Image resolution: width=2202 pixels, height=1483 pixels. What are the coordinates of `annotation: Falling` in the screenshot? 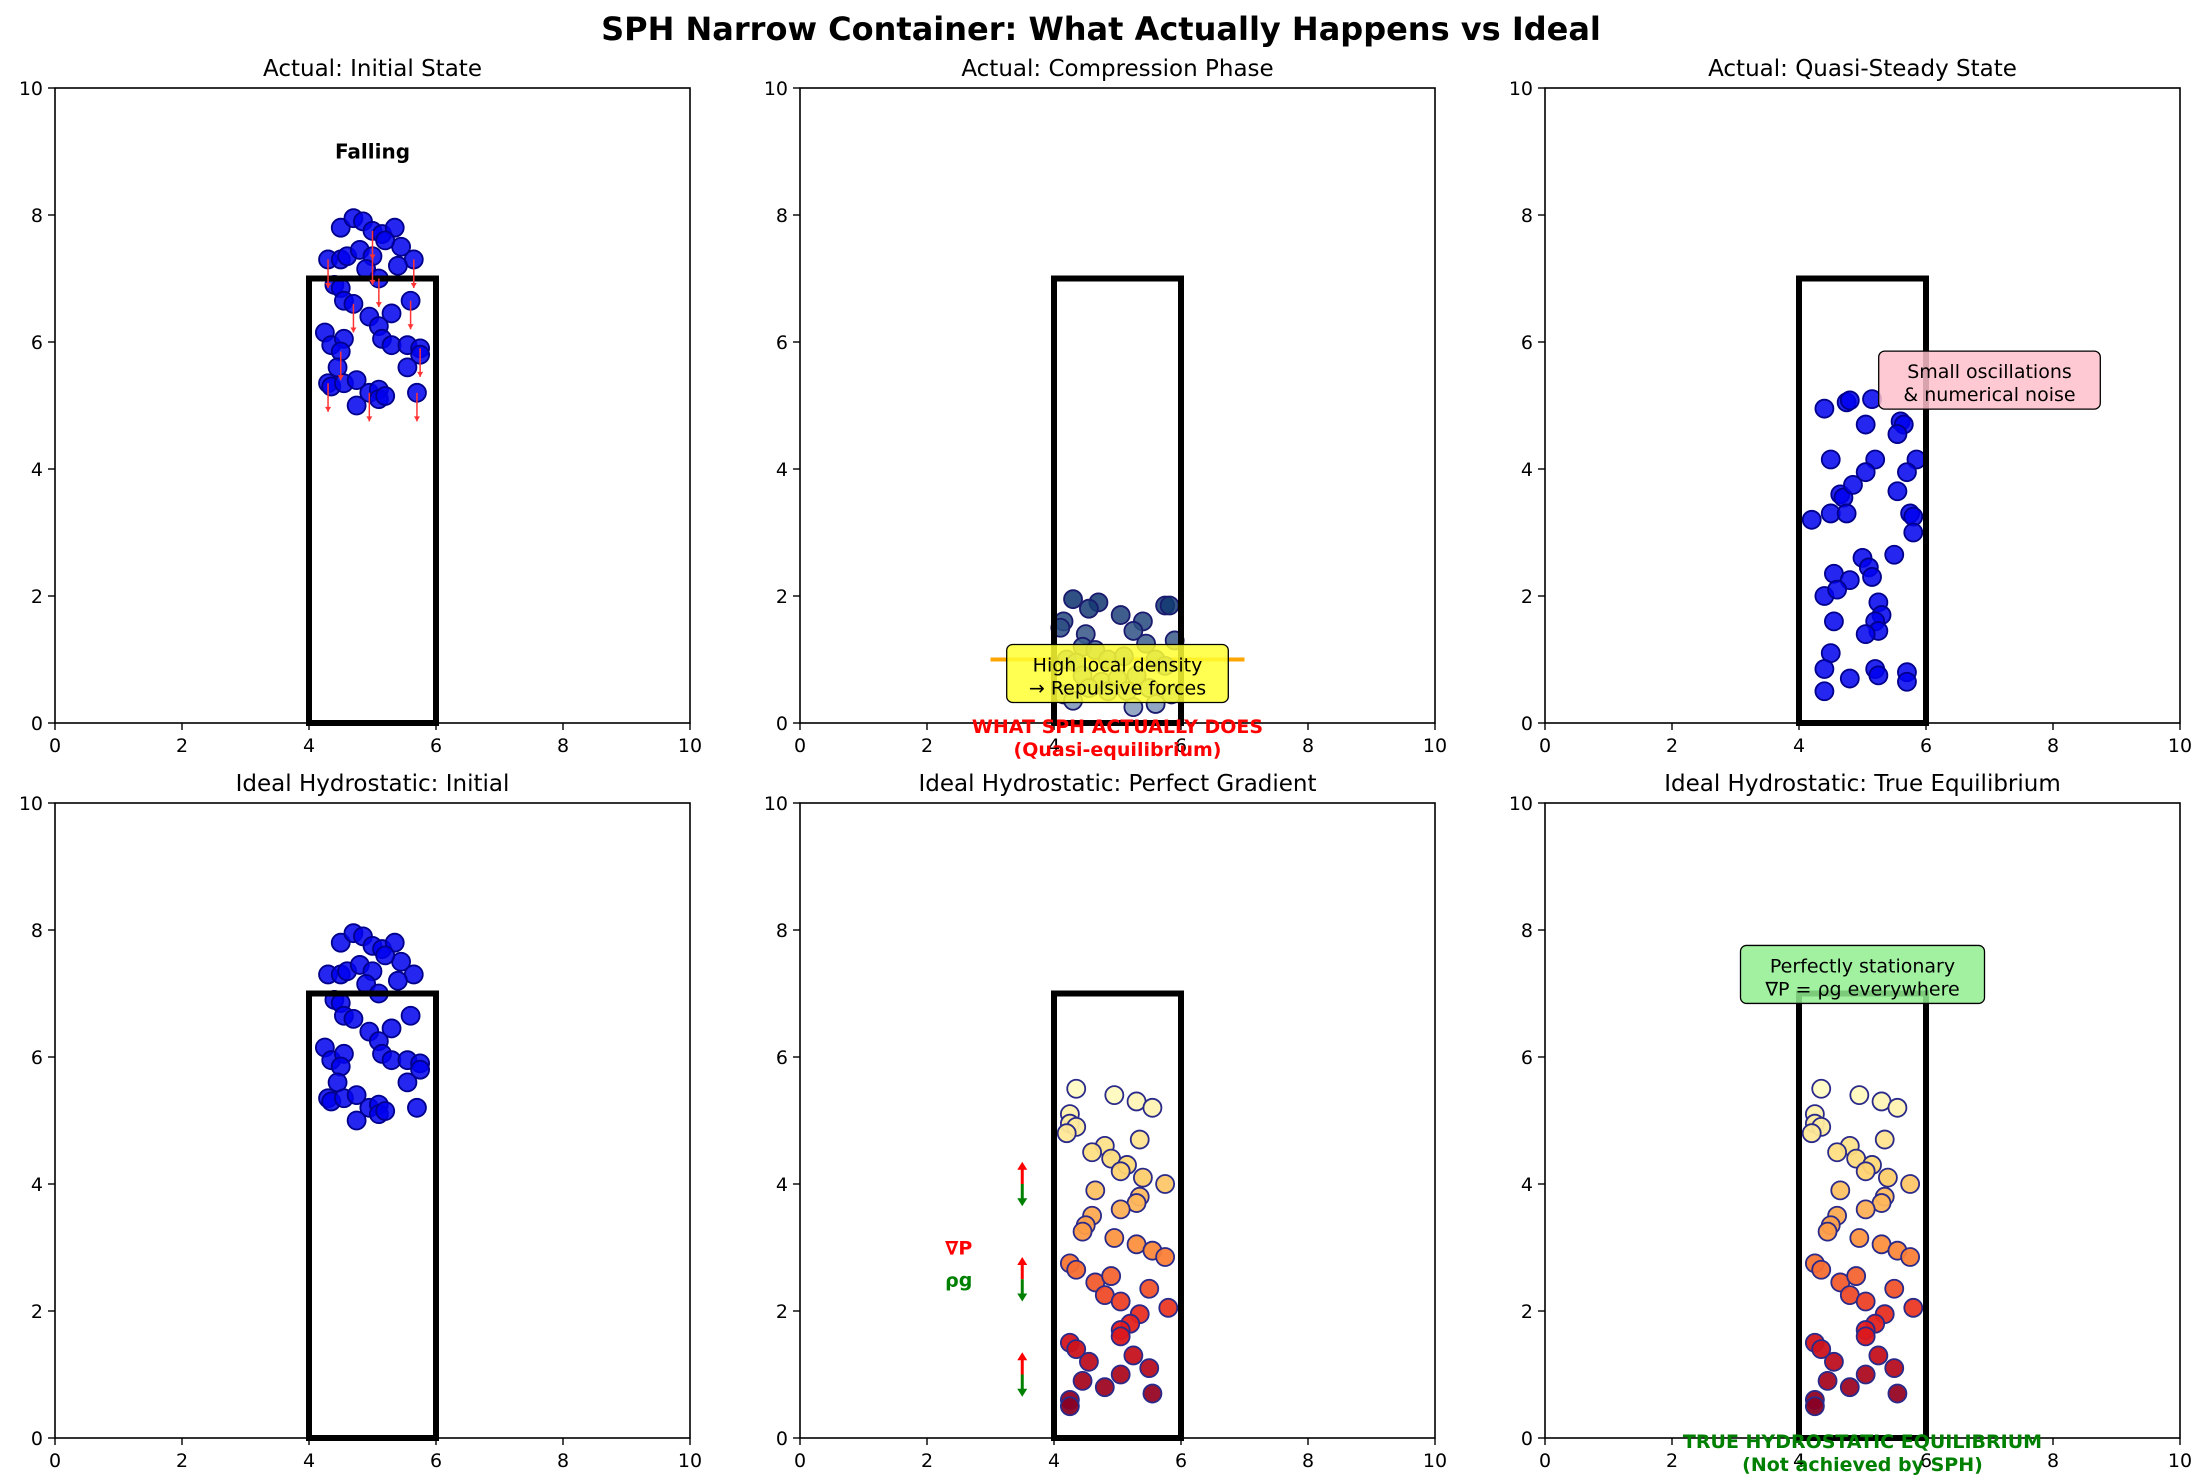 It's located at (372, 152).